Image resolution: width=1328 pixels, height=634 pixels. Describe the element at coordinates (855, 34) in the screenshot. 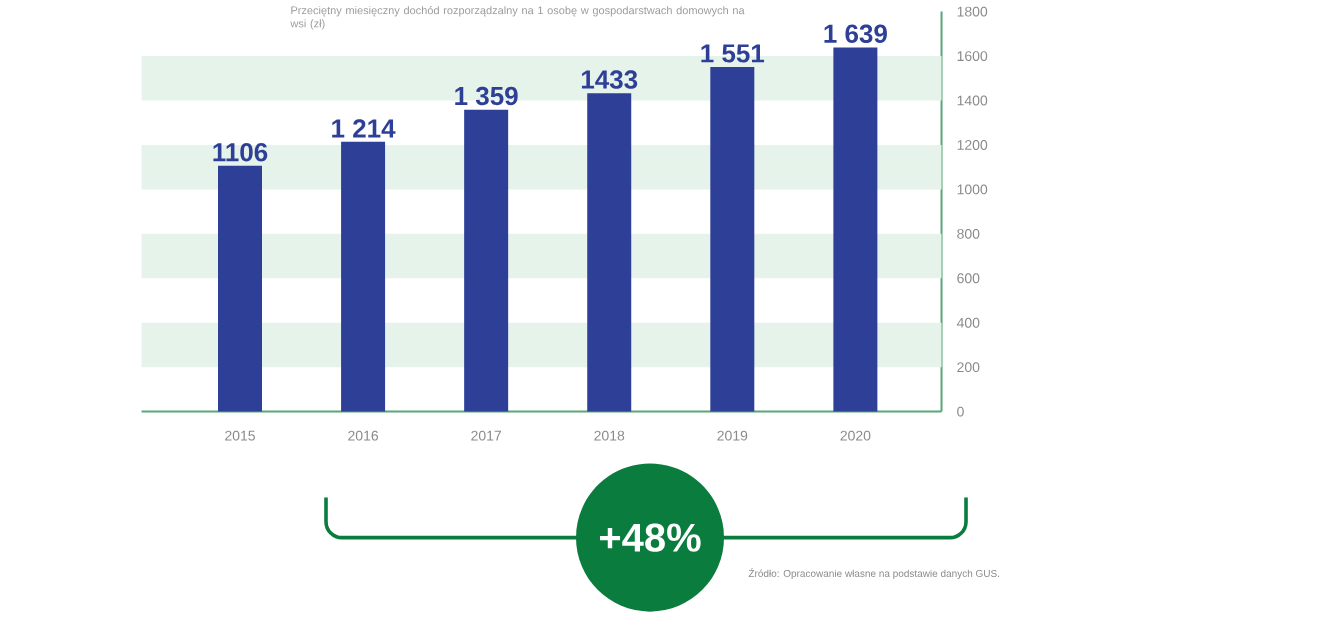

I see `data-label: 1 639` at that location.